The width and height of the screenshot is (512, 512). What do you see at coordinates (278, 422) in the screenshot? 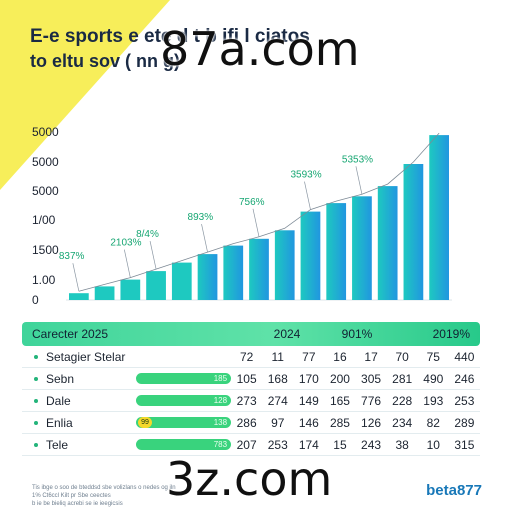
I see `table-cell: 97` at bounding box center [278, 422].